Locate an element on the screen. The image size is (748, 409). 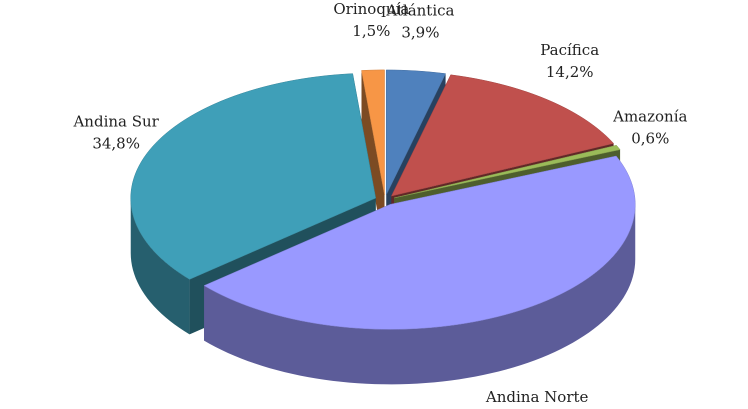
category-label: Amazonía is located at coordinates (649, 116).